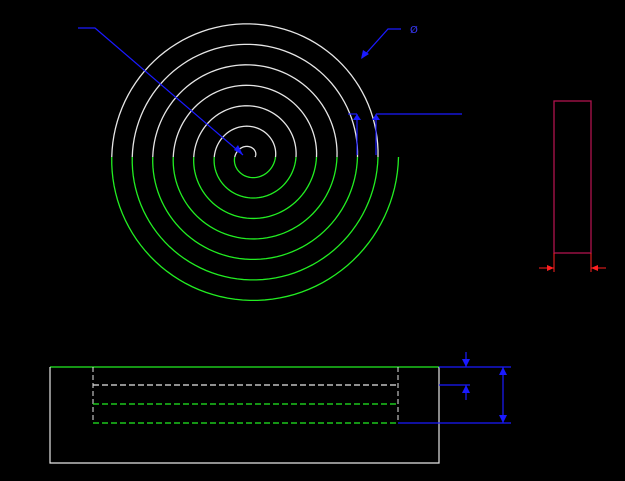  I want to click on side-profile-view, so click(572, 186).